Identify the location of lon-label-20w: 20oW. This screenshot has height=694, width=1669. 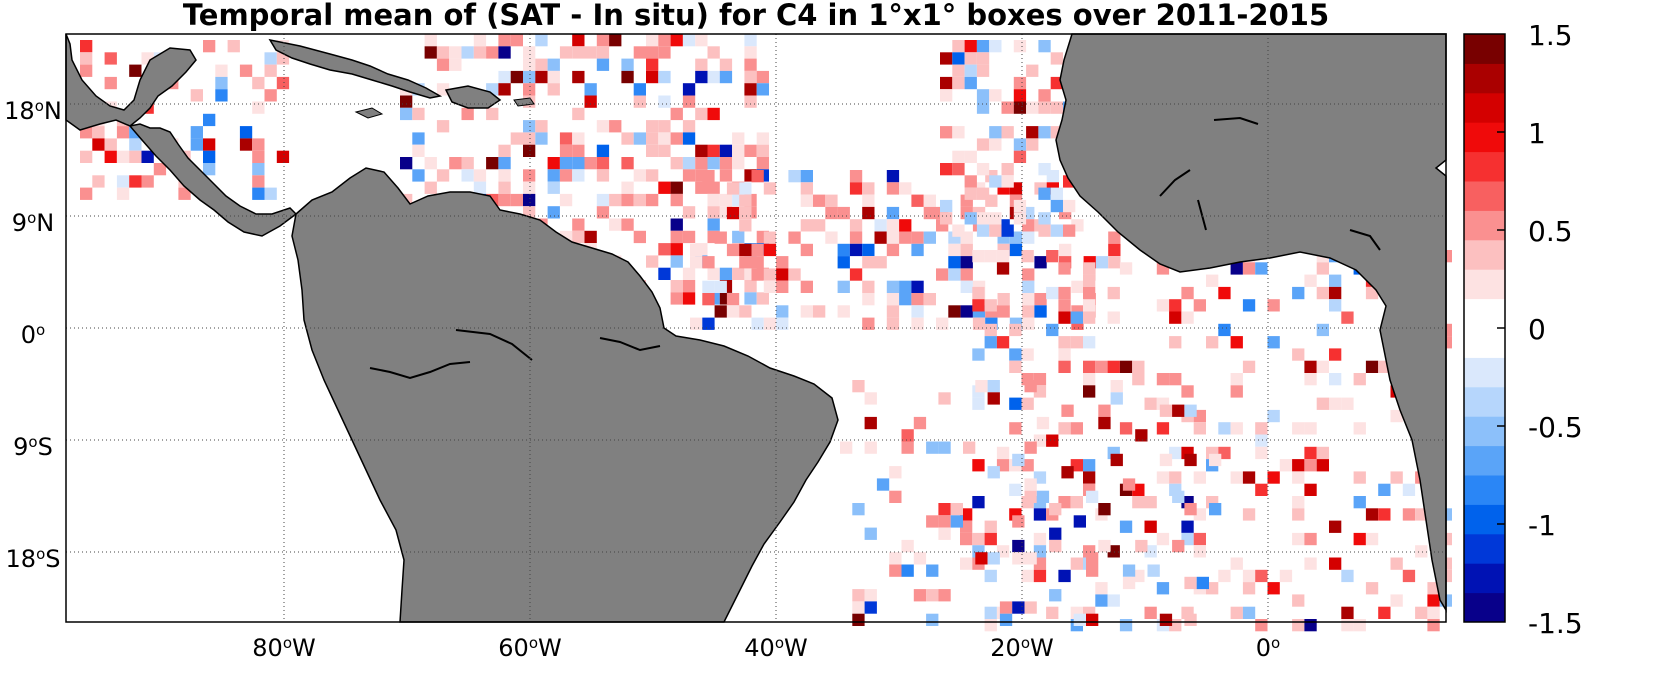
(1022, 648).